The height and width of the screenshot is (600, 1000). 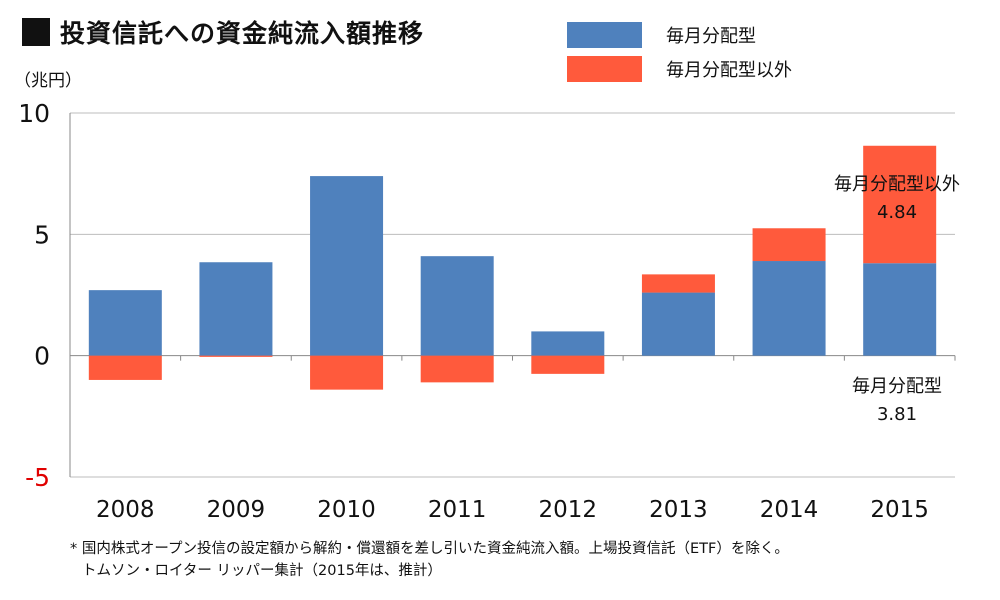 What do you see at coordinates (604, 35) in the screenshot?
I see `legend-swatch-monthly` at bounding box center [604, 35].